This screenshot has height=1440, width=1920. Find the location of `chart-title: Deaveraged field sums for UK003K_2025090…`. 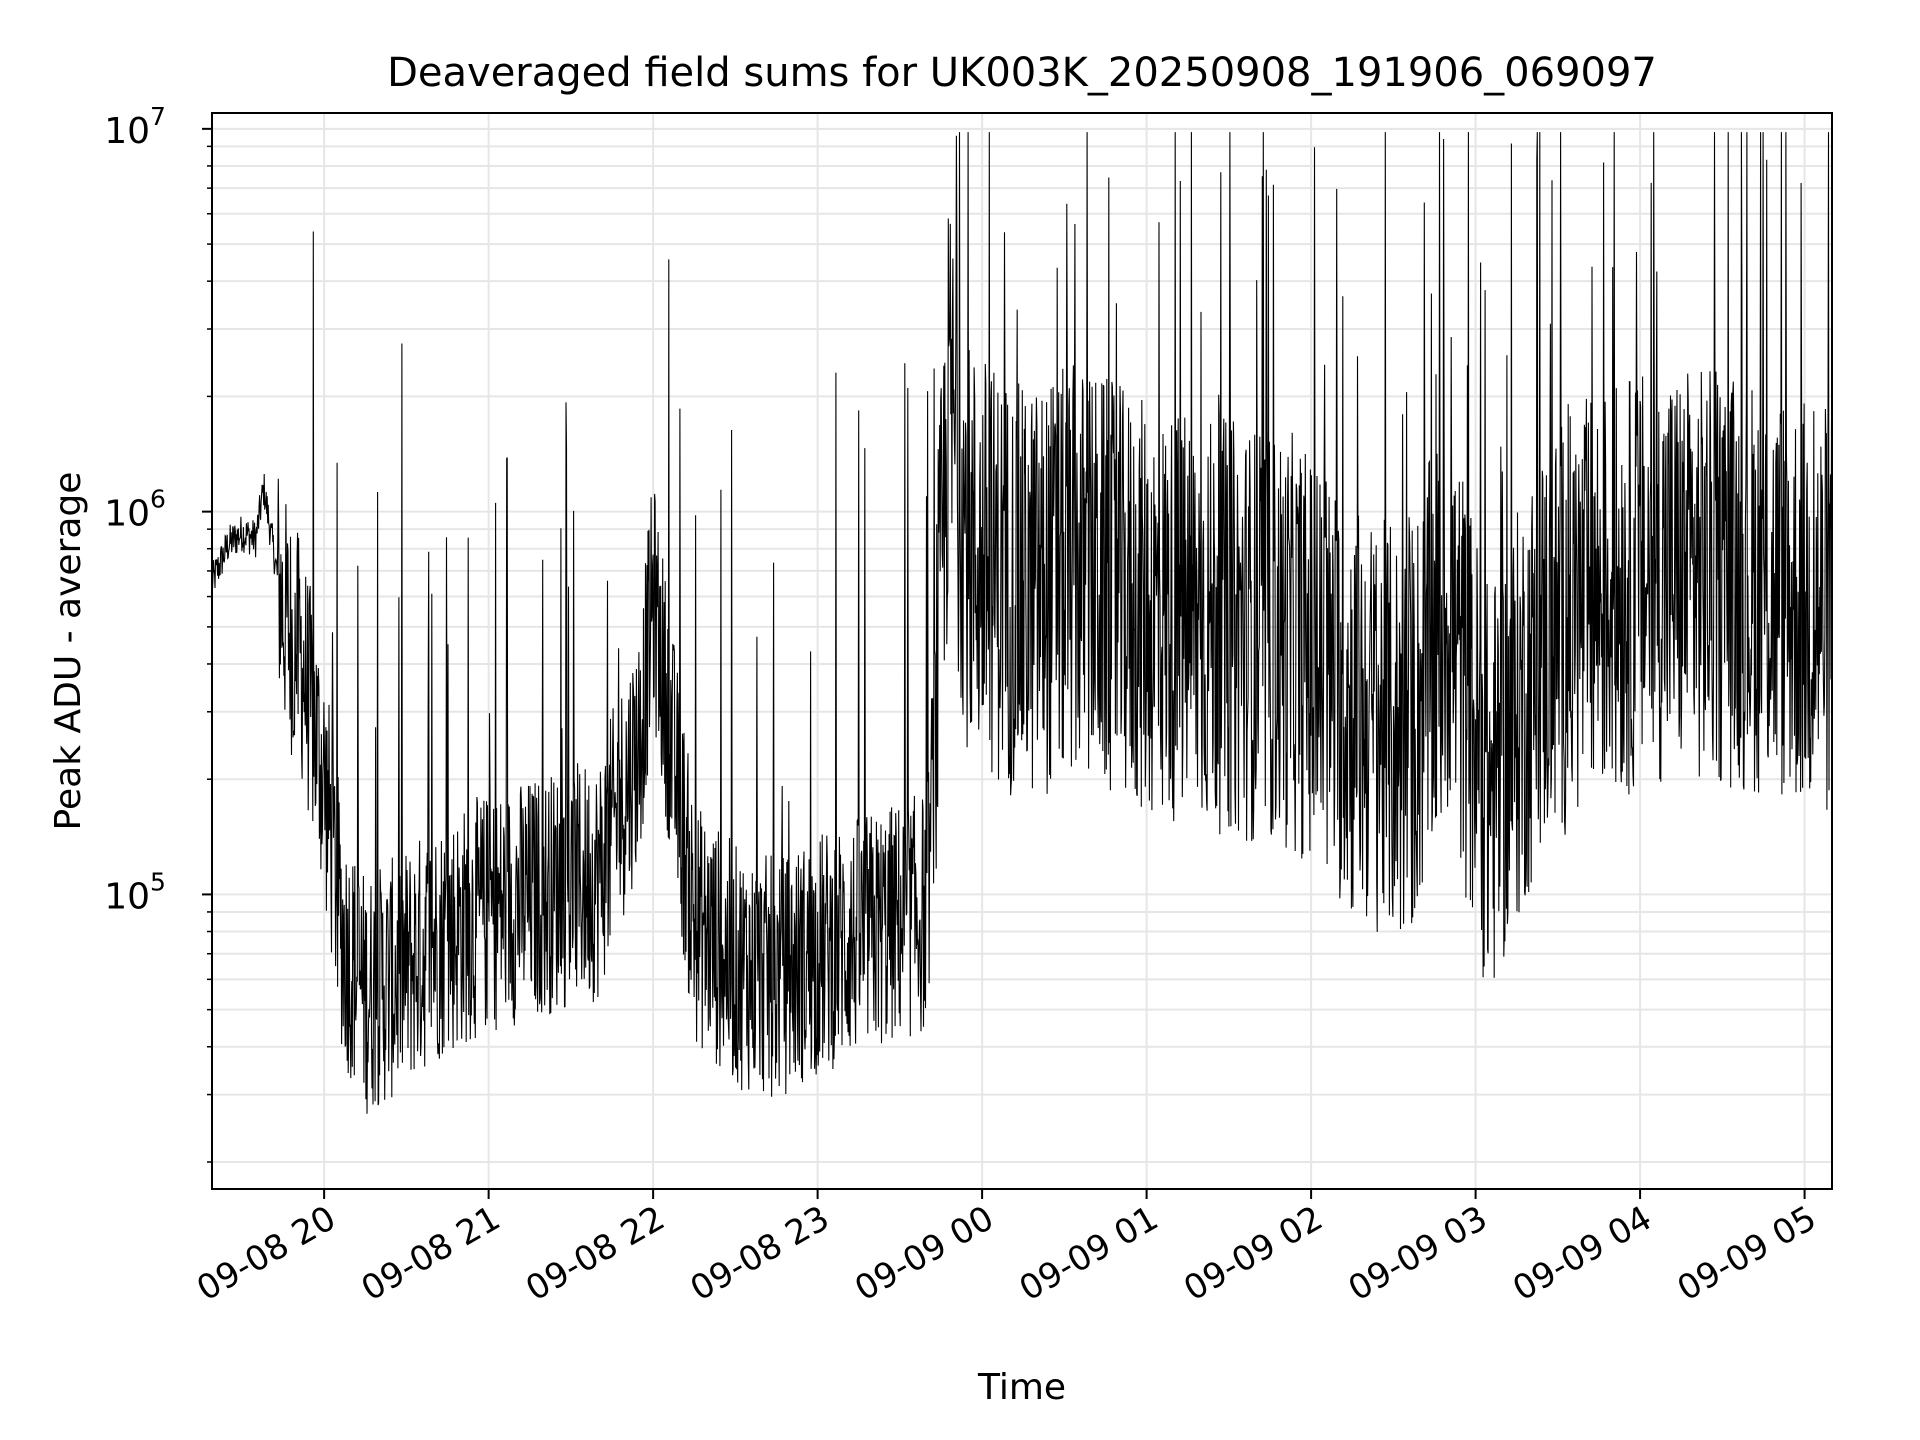

chart-title: Deaveraged field sums for UK003K_2025090… is located at coordinates (1022, 73).